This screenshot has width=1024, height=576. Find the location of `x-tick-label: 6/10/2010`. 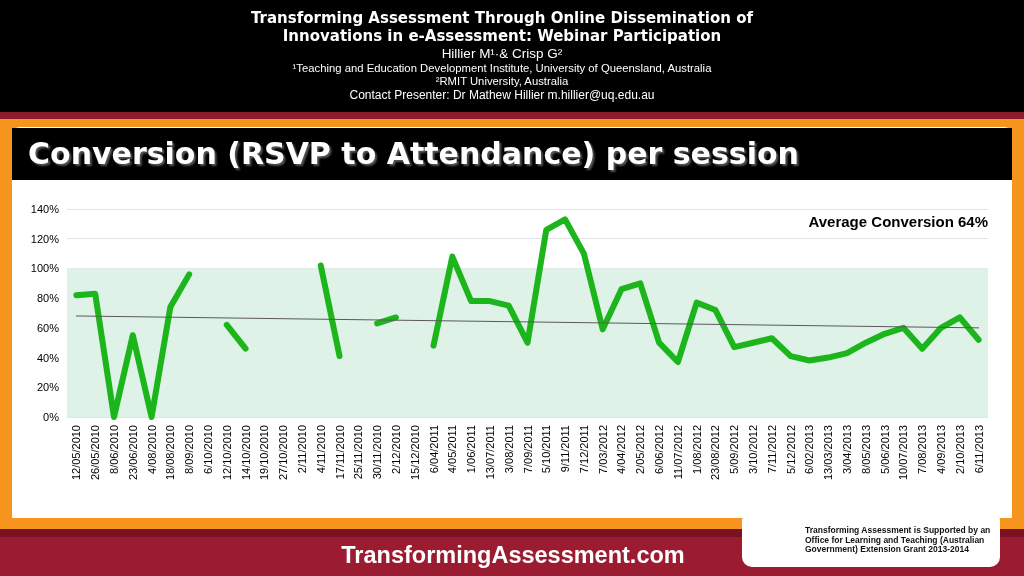

x-tick-label: 6/10/2010 is located at coordinates (207, 449).